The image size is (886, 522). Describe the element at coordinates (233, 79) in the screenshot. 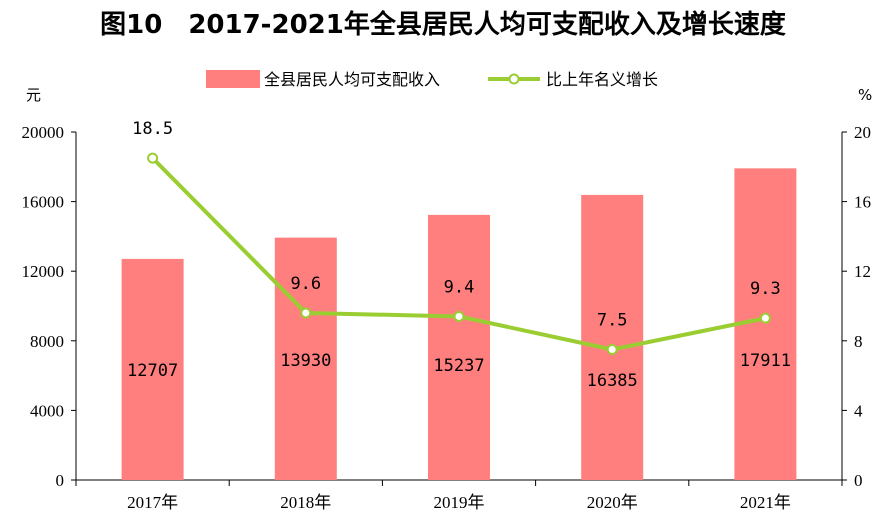

I see `legend-swatch-bar` at that location.